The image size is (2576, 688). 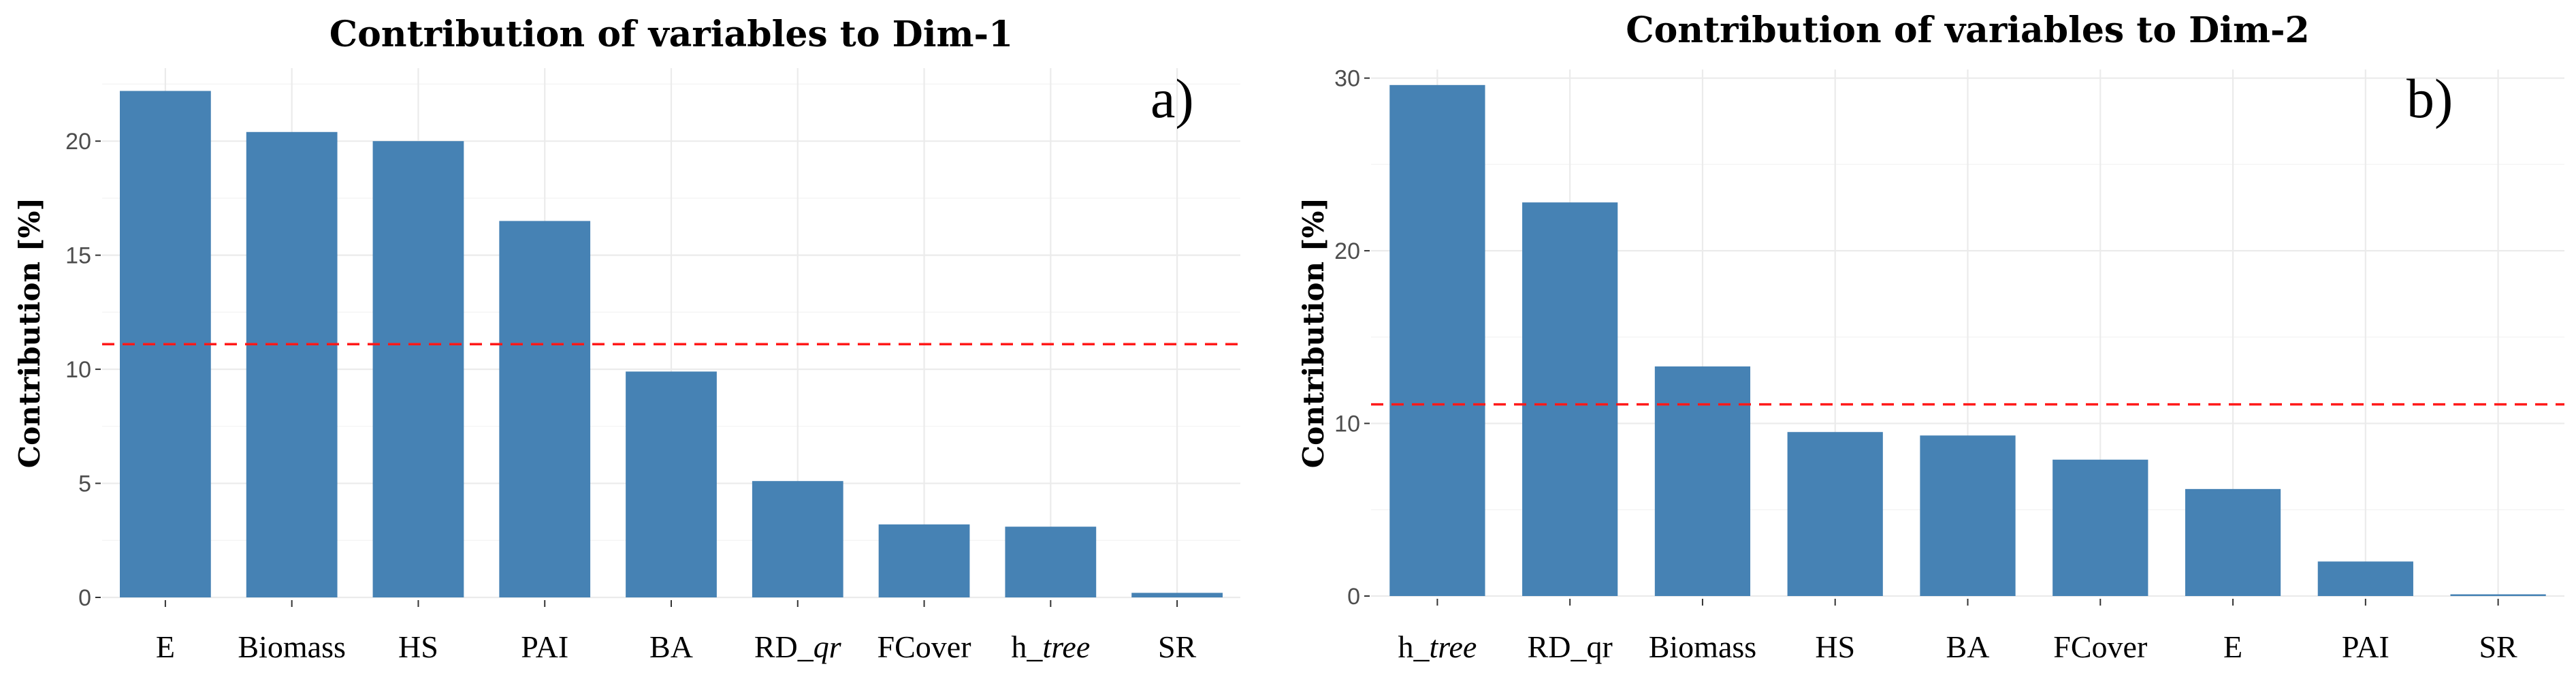 What do you see at coordinates (1172, 98) in the screenshot?
I see `panel-label: a)` at bounding box center [1172, 98].